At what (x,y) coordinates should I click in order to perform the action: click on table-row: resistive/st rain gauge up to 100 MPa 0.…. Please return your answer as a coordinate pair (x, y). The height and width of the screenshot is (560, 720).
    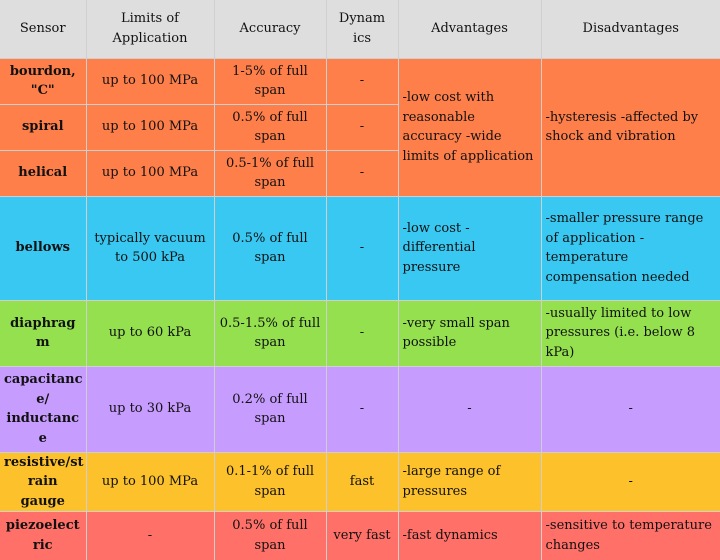
    Looking at the image, I should click on (360, 481).